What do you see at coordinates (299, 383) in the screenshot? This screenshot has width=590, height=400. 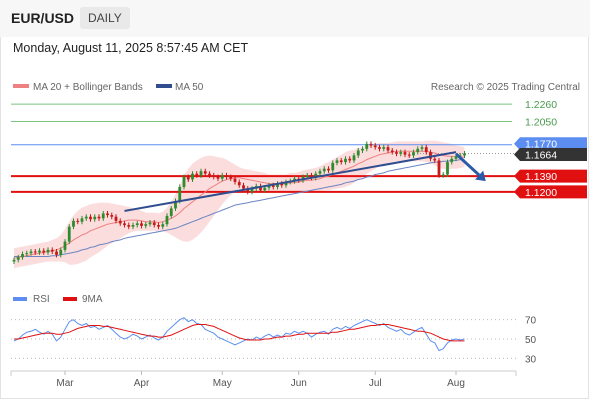 I see `time-tick-label: Jun` at bounding box center [299, 383].